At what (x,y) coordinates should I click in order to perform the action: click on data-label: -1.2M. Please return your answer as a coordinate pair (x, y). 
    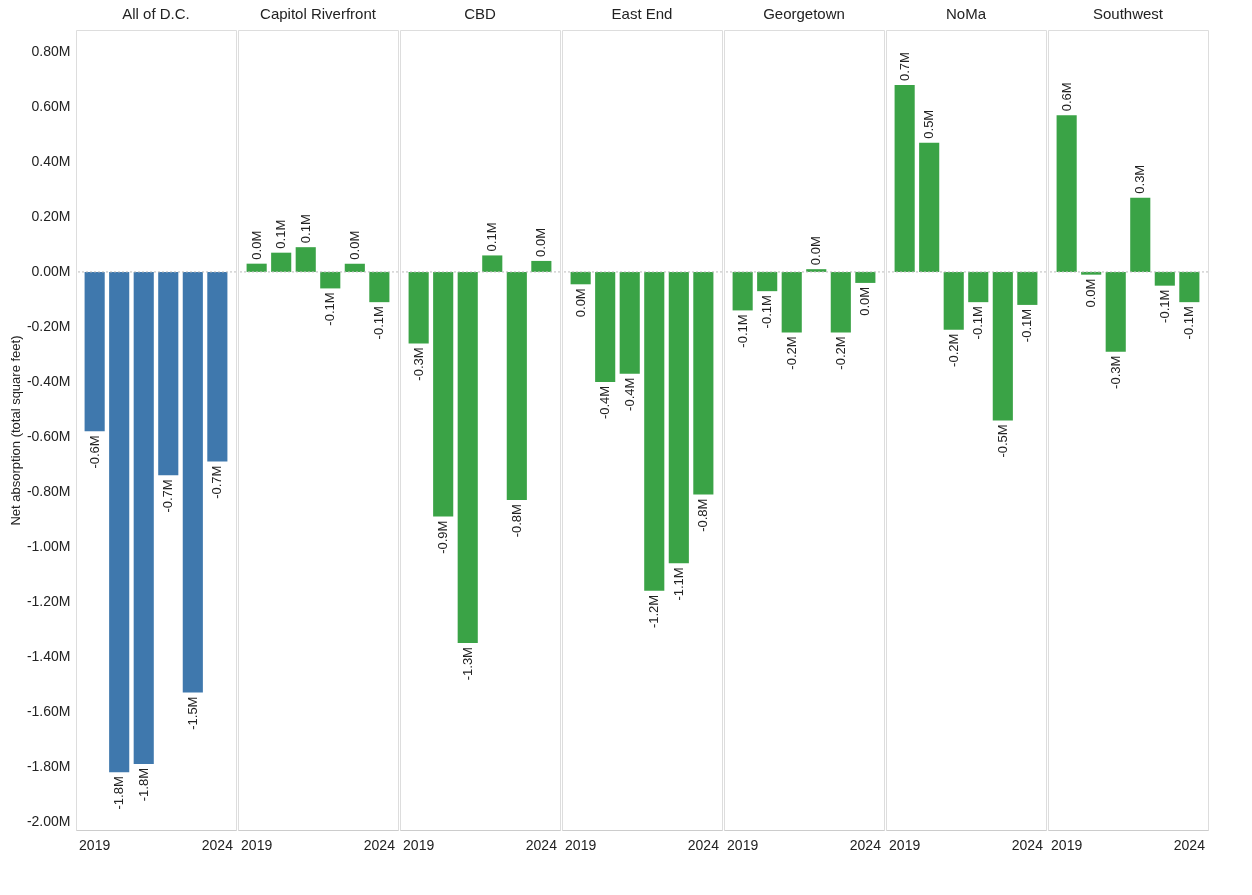
    Looking at the image, I should click on (654, 611).